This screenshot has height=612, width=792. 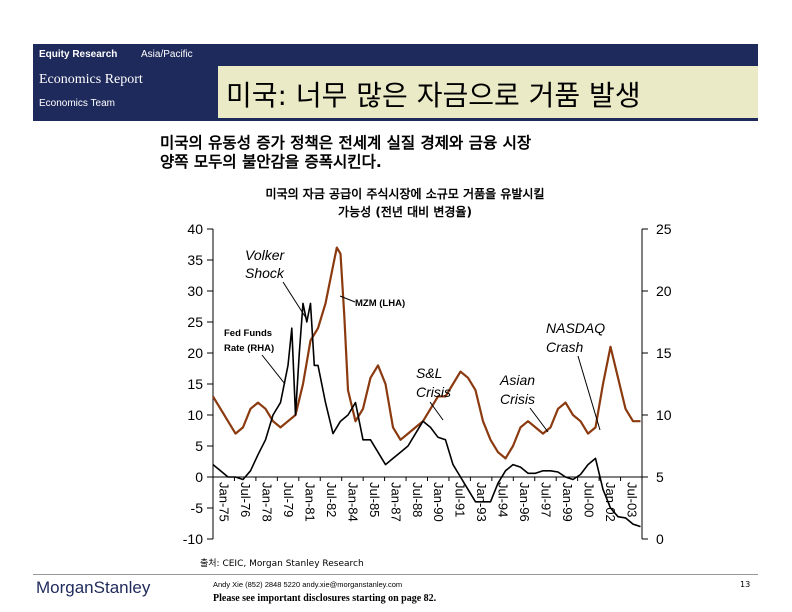 What do you see at coordinates (199, 477) in the screenshot?
I see `y-left-tick-label: 0` at bounding box center [199, 477].